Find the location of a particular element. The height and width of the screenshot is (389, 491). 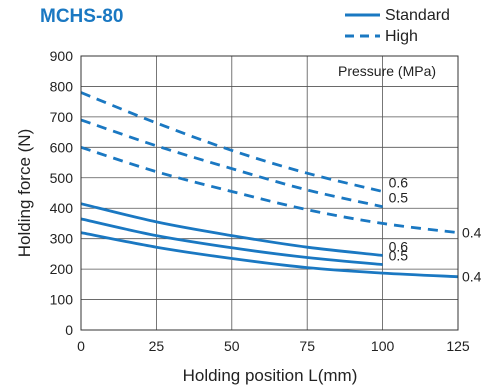

chart-title: MCHS-80 is located at coordinates (81, 16).